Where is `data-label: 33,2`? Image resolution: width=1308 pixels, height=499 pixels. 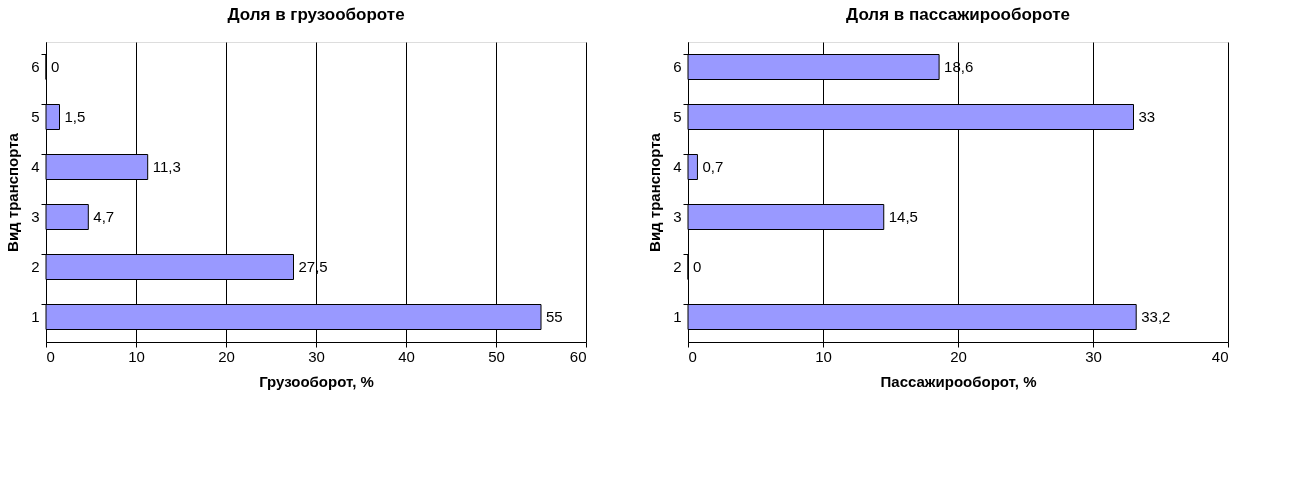
data-label: 33,2 is located at coordinates (1156, 316).